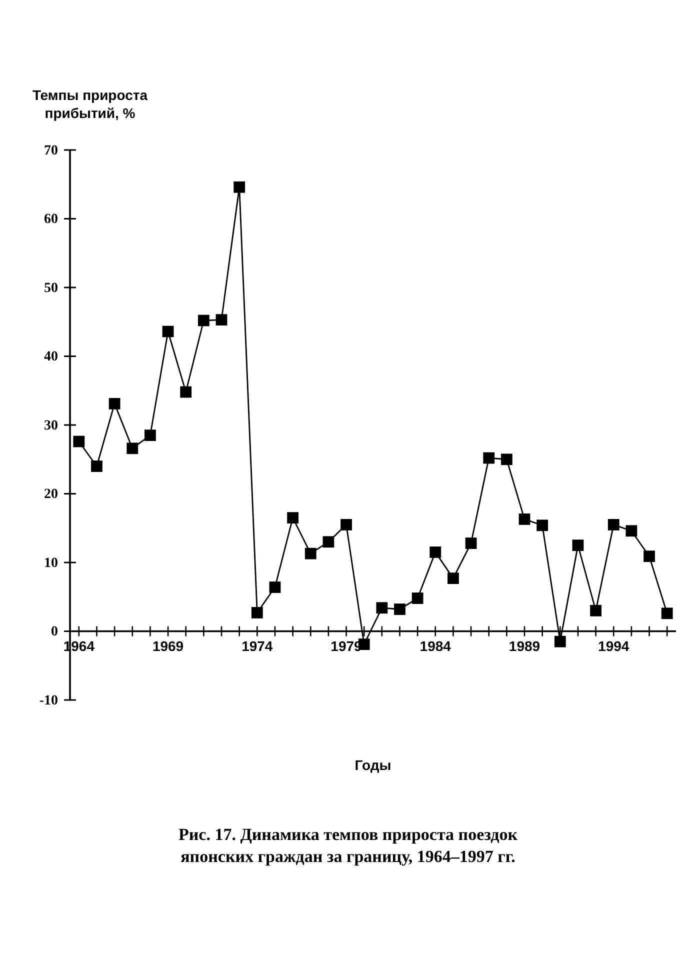 The width and height of the screenshot is (696, 973). I want to click on y-tick-label: 20, so click(51, 494).